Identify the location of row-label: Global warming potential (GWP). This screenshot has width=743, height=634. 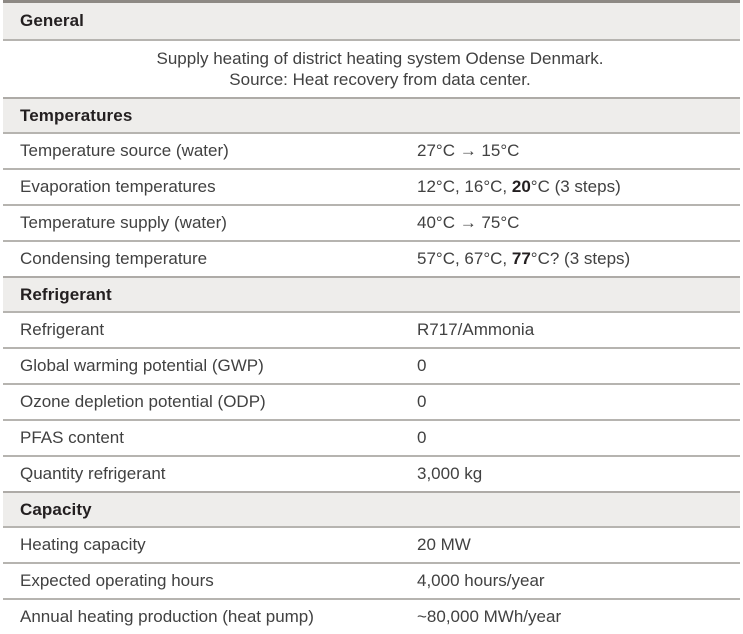
(142, 365).